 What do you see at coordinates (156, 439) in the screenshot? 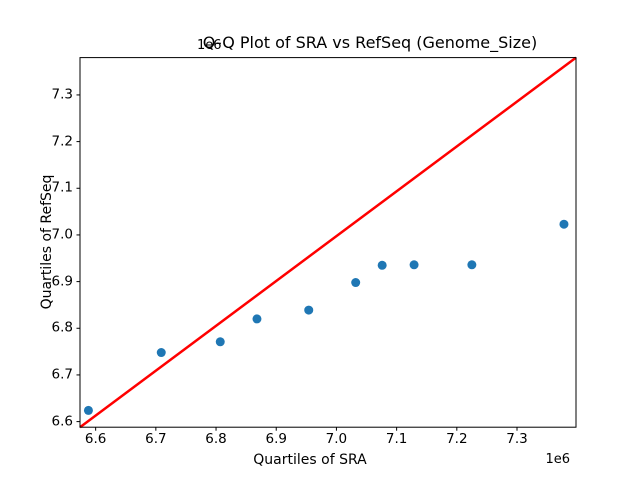
I see `x-tick-label: 6.7` at bounding box center [156, 439].